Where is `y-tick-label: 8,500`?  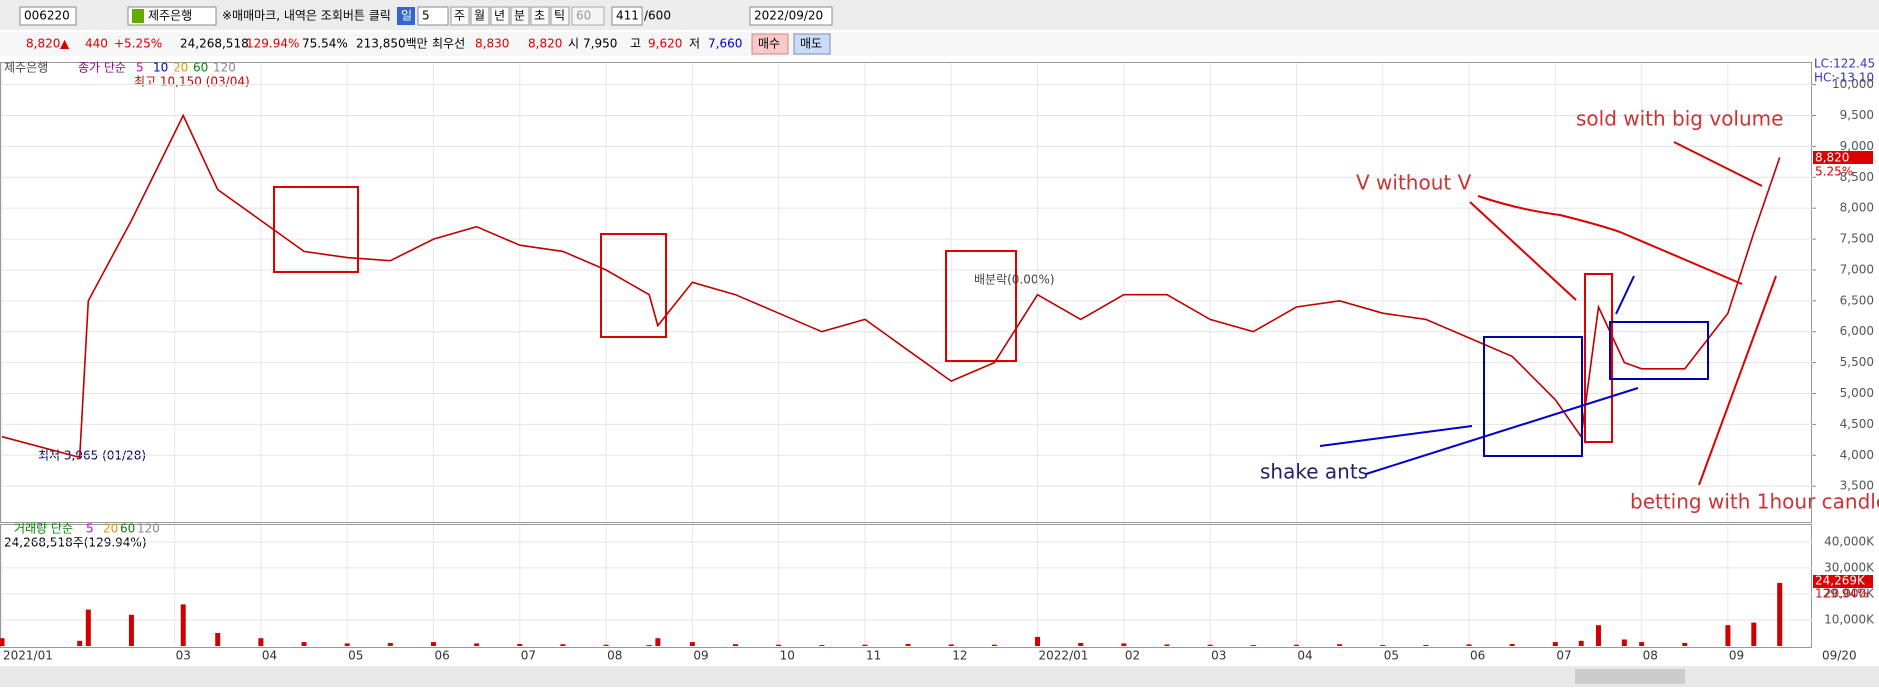 y-tick-label: 8,500 is located at coordinates (1857, 177).